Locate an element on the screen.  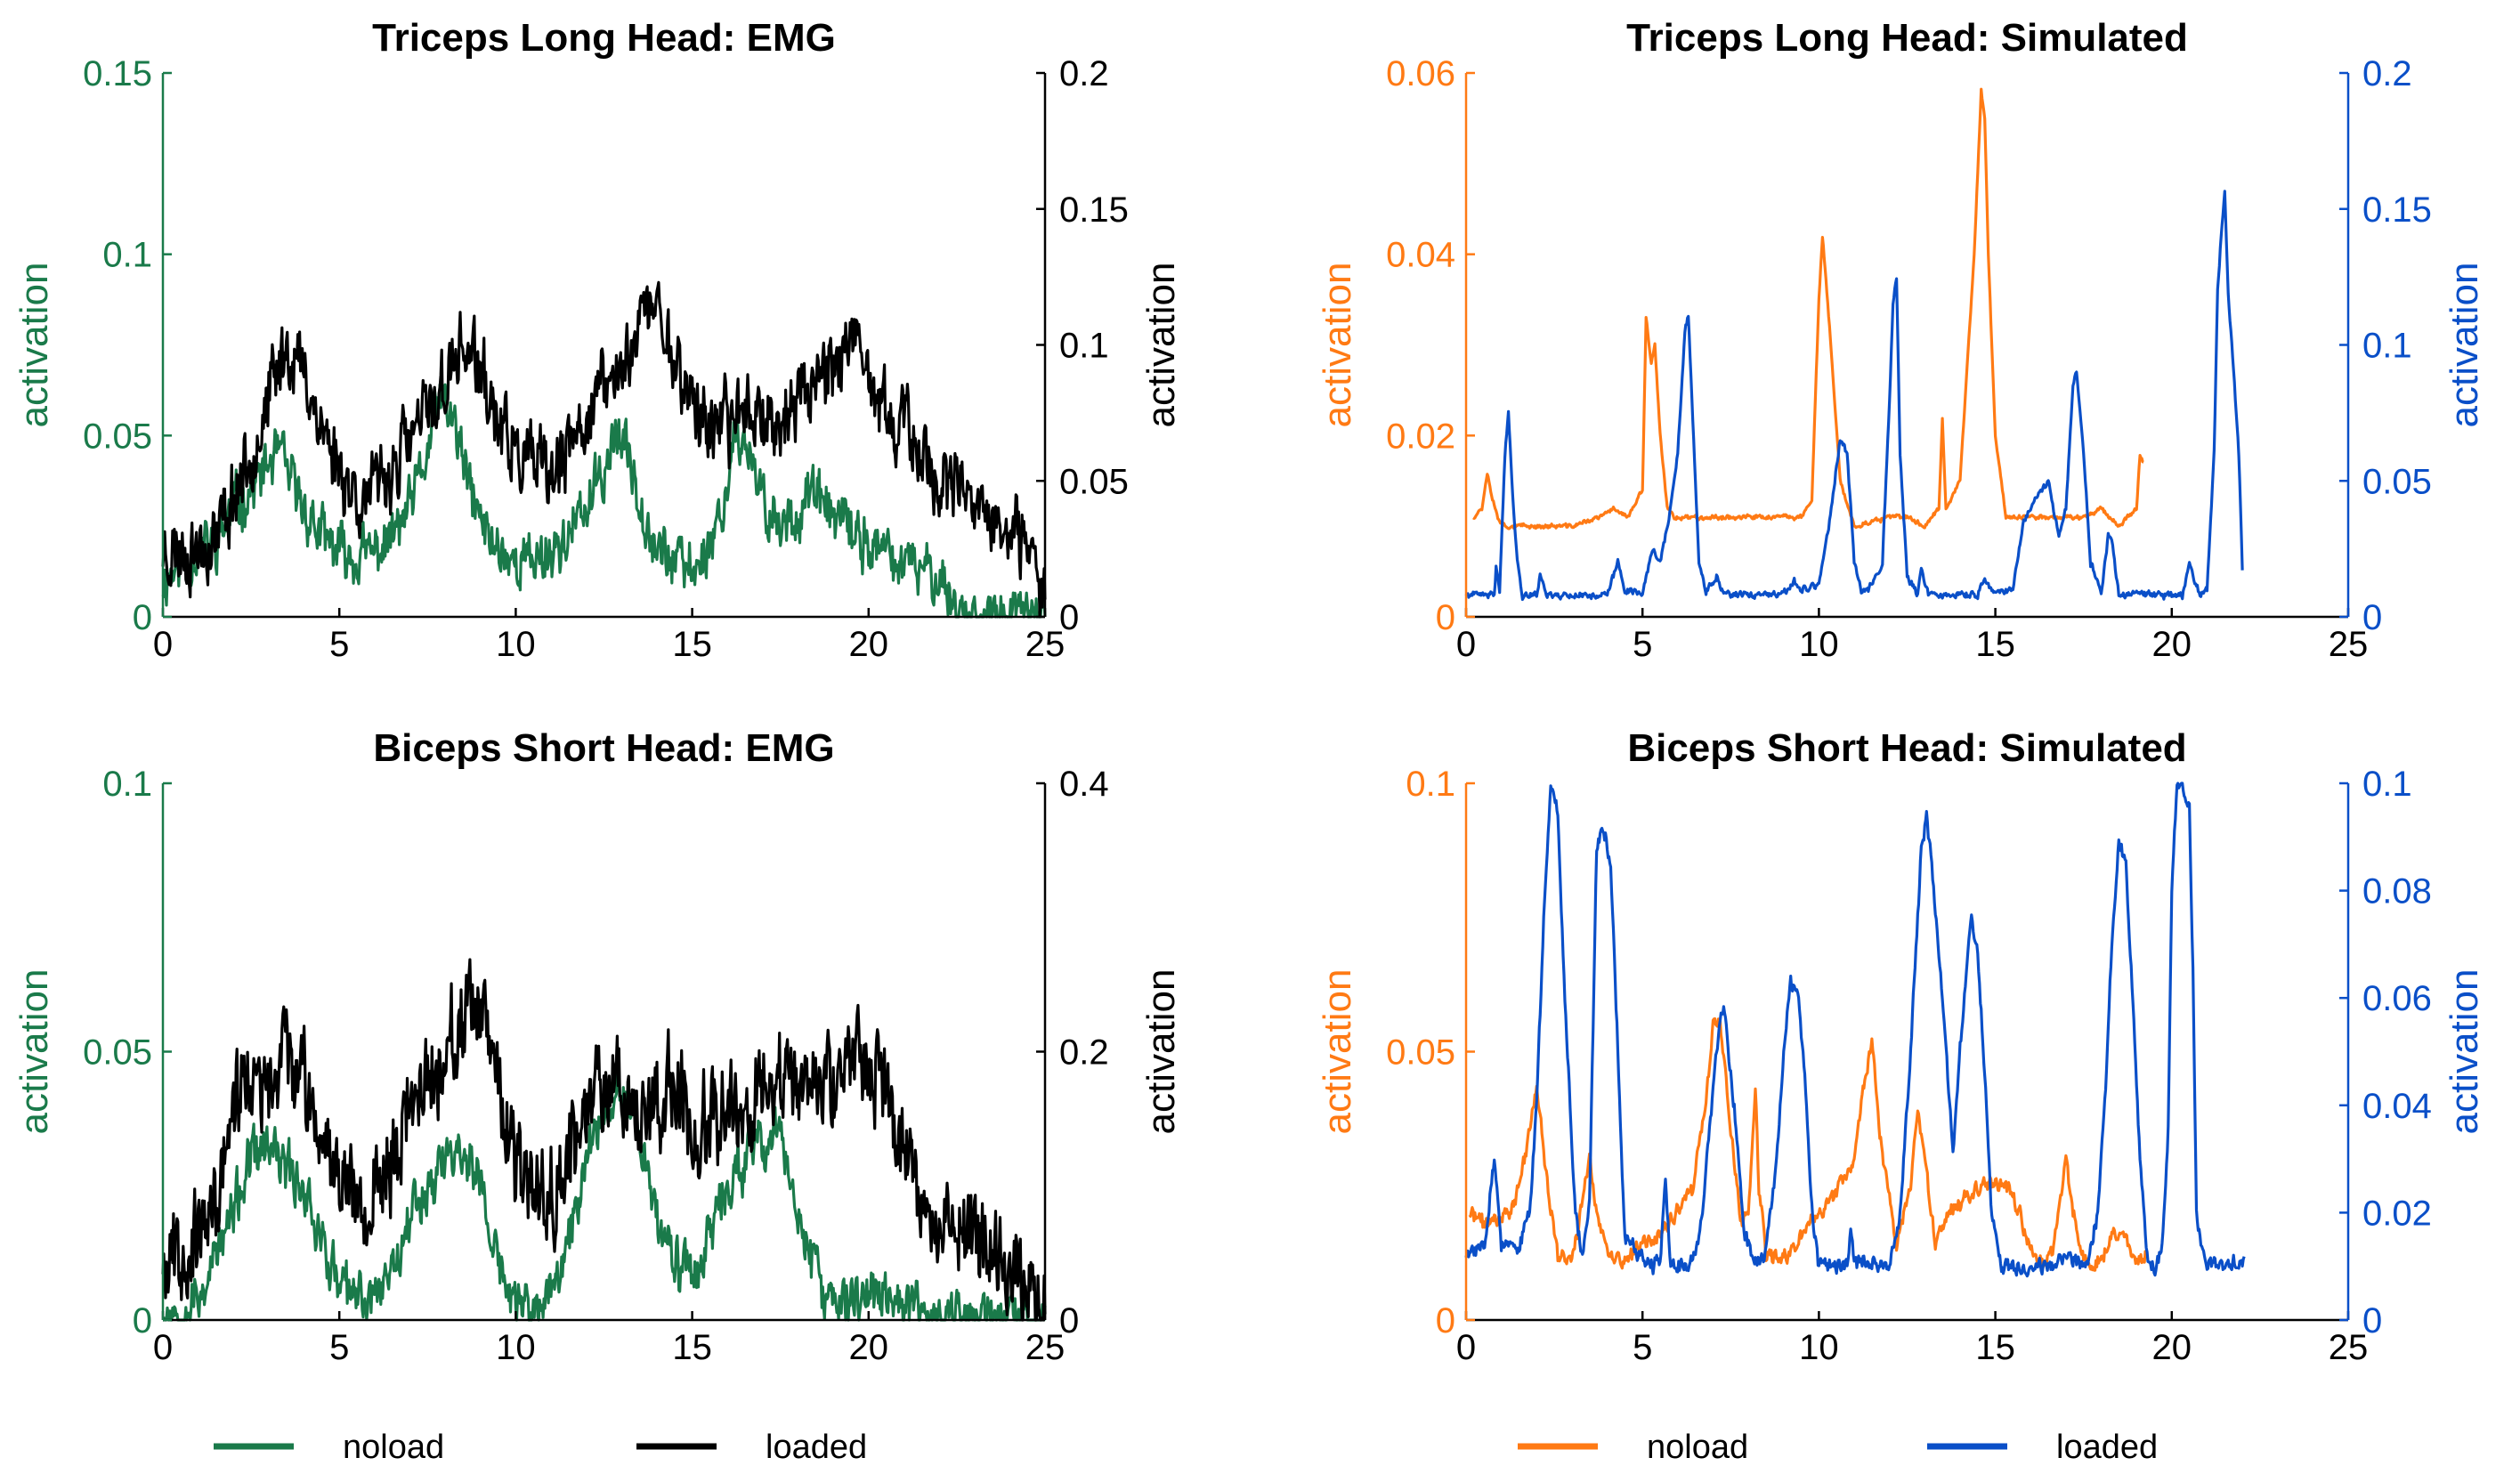
chart-title: Biceps Short Head: Simulated is located at coordinates (1906, 748).